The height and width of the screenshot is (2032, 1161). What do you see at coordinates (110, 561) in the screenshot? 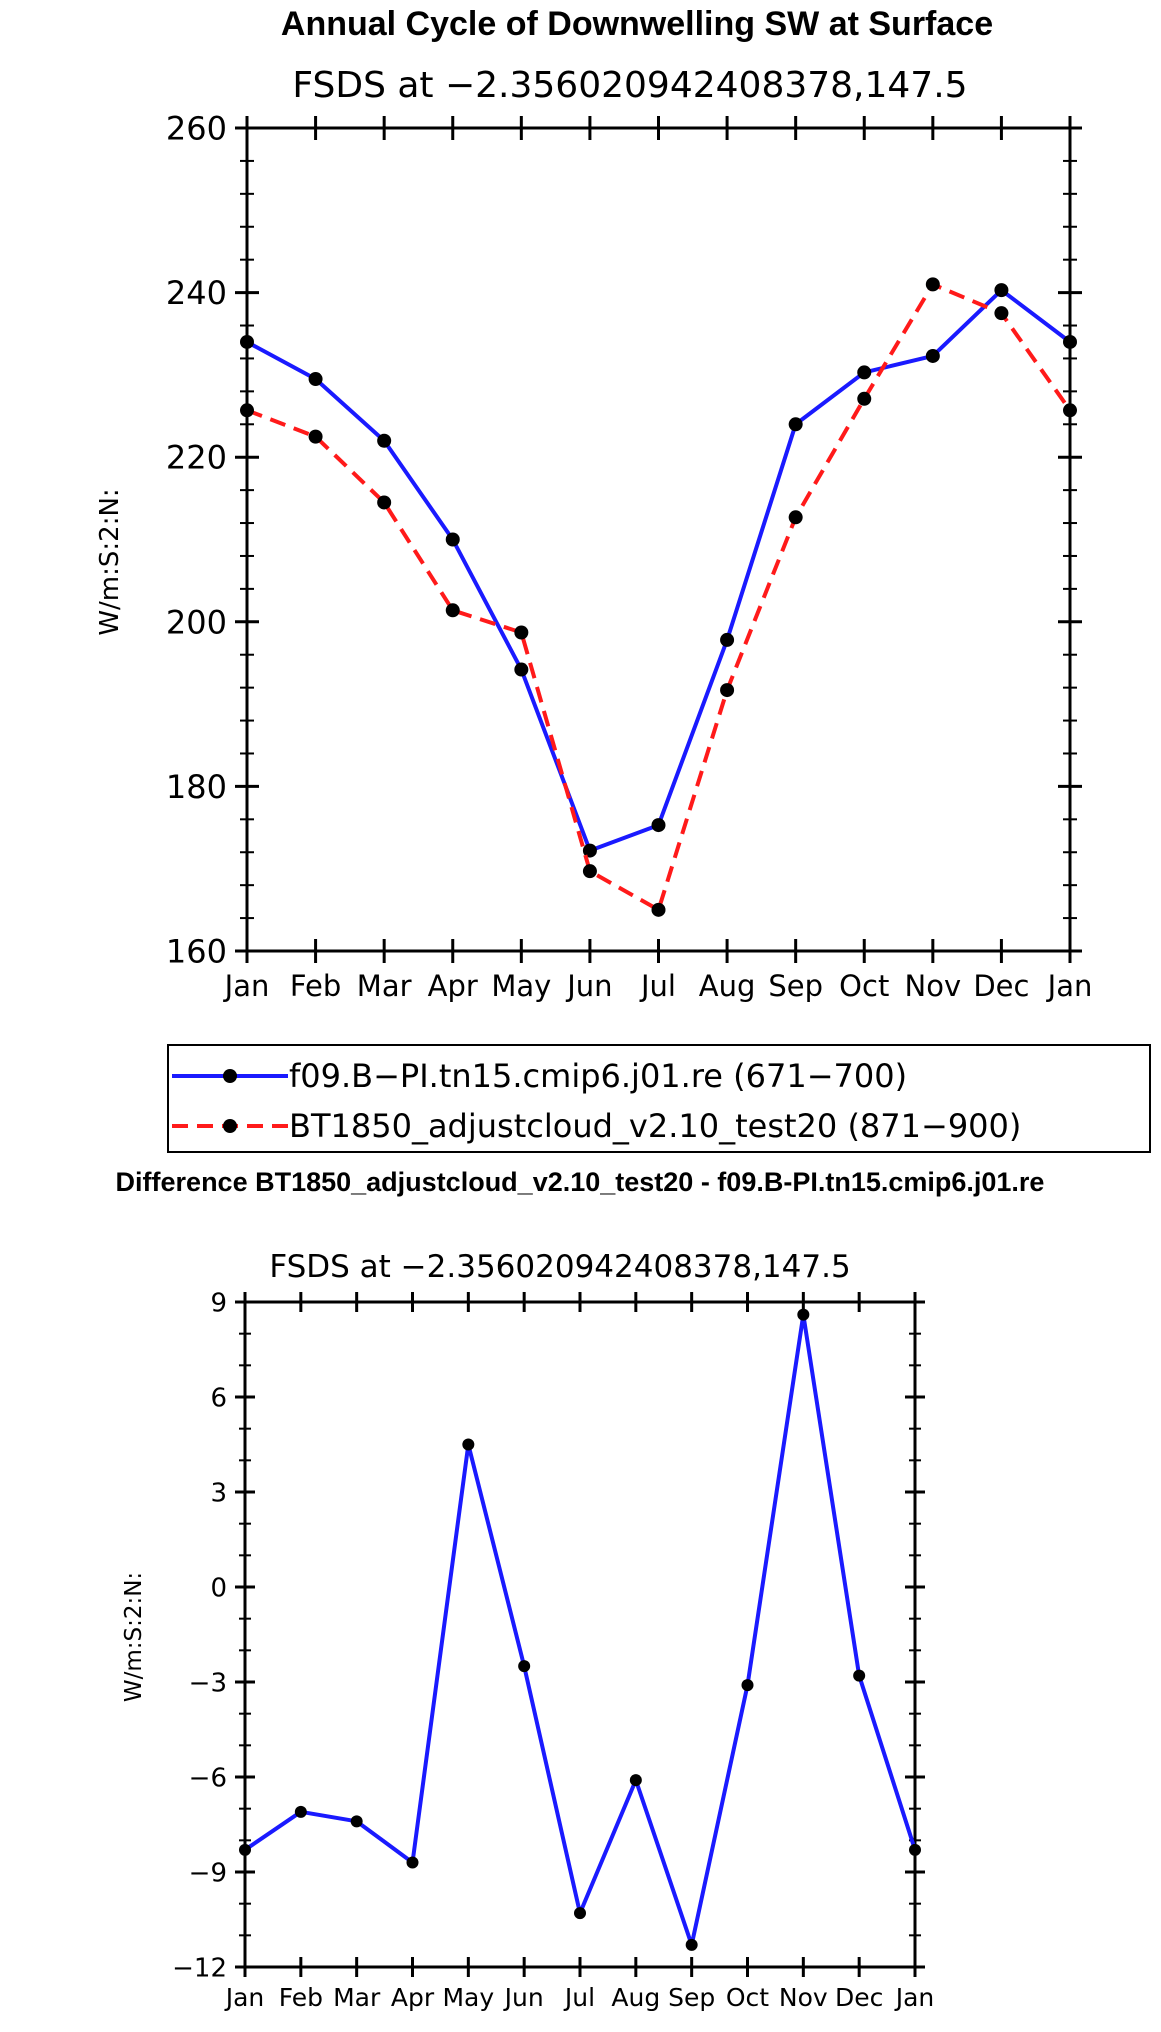
I see `top-chart-ylabel: W/m:S:2:N:` at bounding box center [110, 561].